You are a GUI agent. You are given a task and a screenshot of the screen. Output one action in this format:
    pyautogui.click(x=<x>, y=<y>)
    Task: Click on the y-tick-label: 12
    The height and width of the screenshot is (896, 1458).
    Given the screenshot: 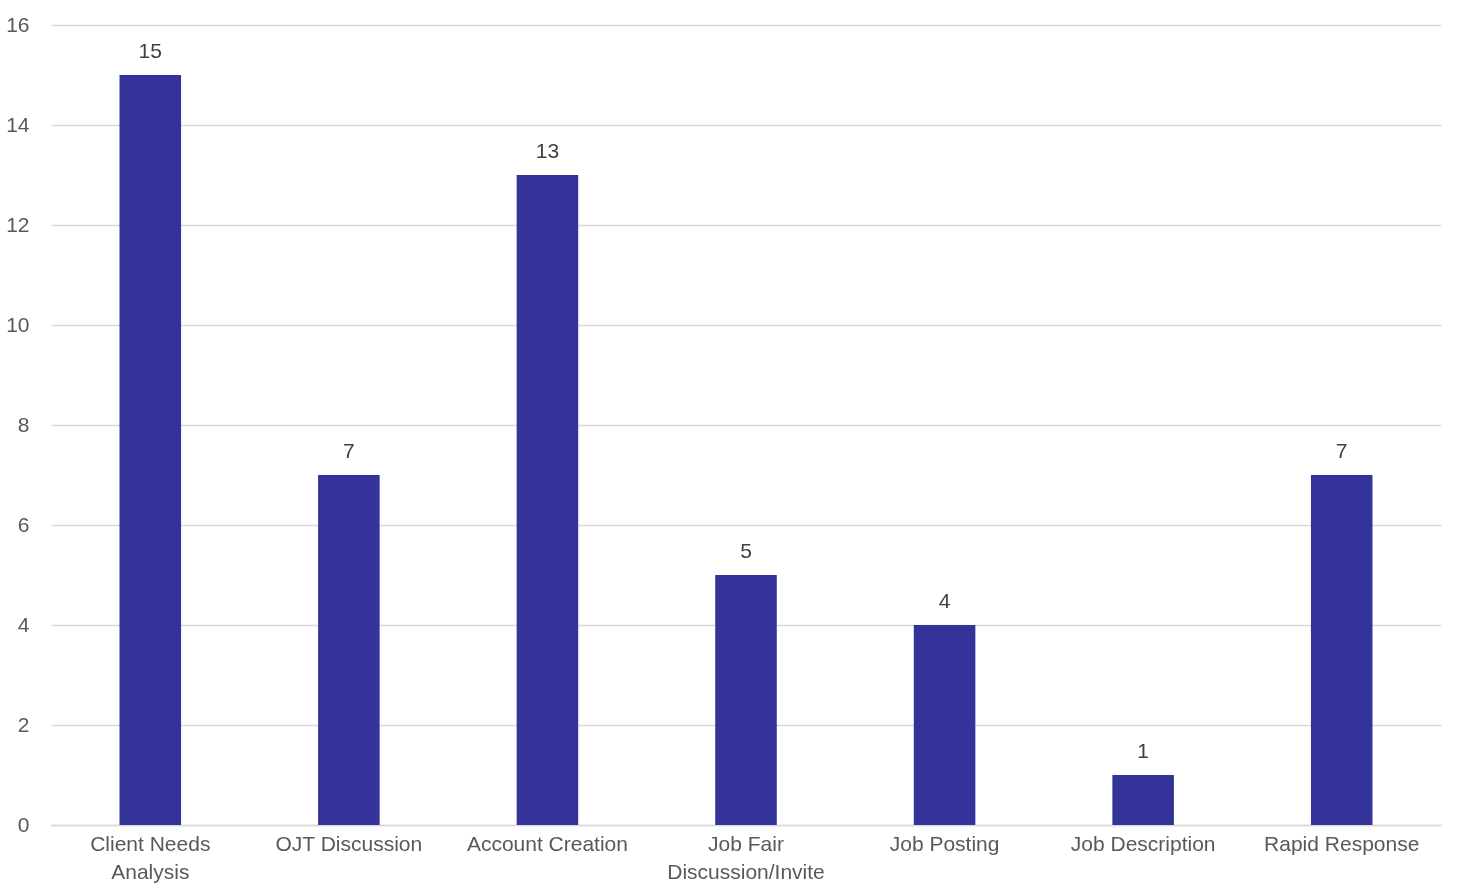 What is the action you would take?
    pyautogui.click(x=18, y=224)
    